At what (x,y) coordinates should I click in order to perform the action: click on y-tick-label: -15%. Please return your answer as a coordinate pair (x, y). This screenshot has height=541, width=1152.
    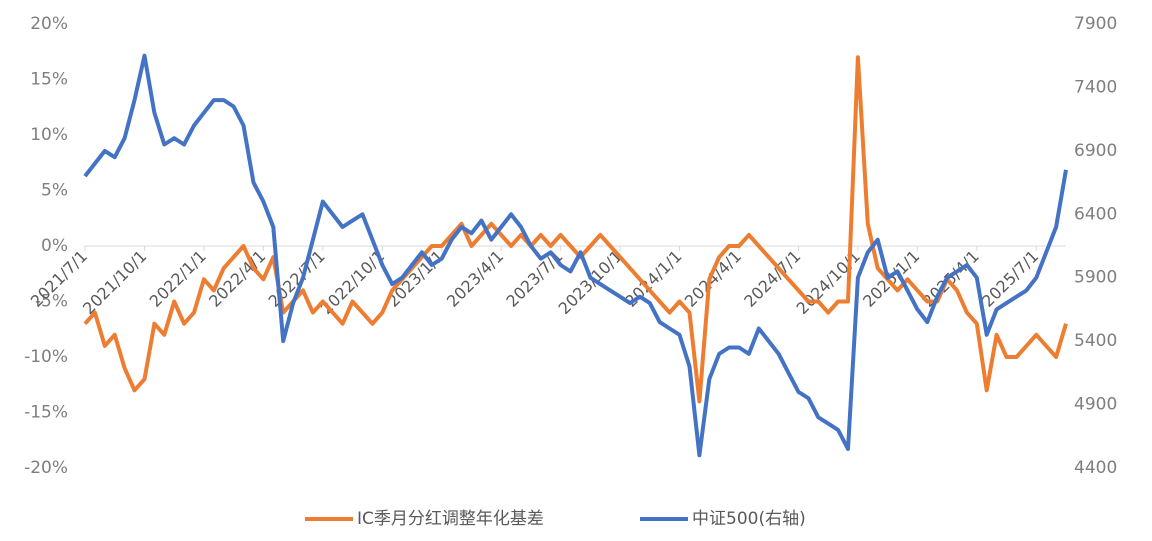
    Looking at the image, I should click on (46, 413).